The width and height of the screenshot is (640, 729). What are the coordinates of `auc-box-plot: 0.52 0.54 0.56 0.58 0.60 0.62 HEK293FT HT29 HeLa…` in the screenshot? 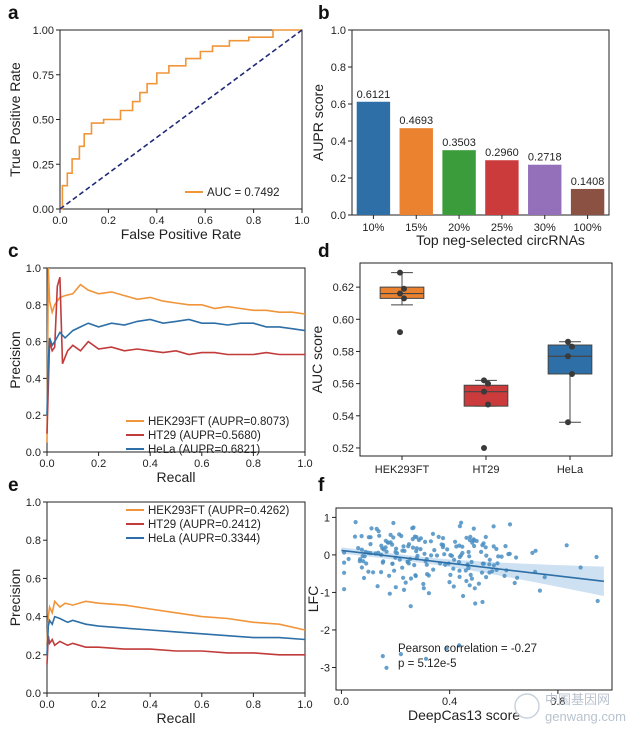 It's located at (461, 369).